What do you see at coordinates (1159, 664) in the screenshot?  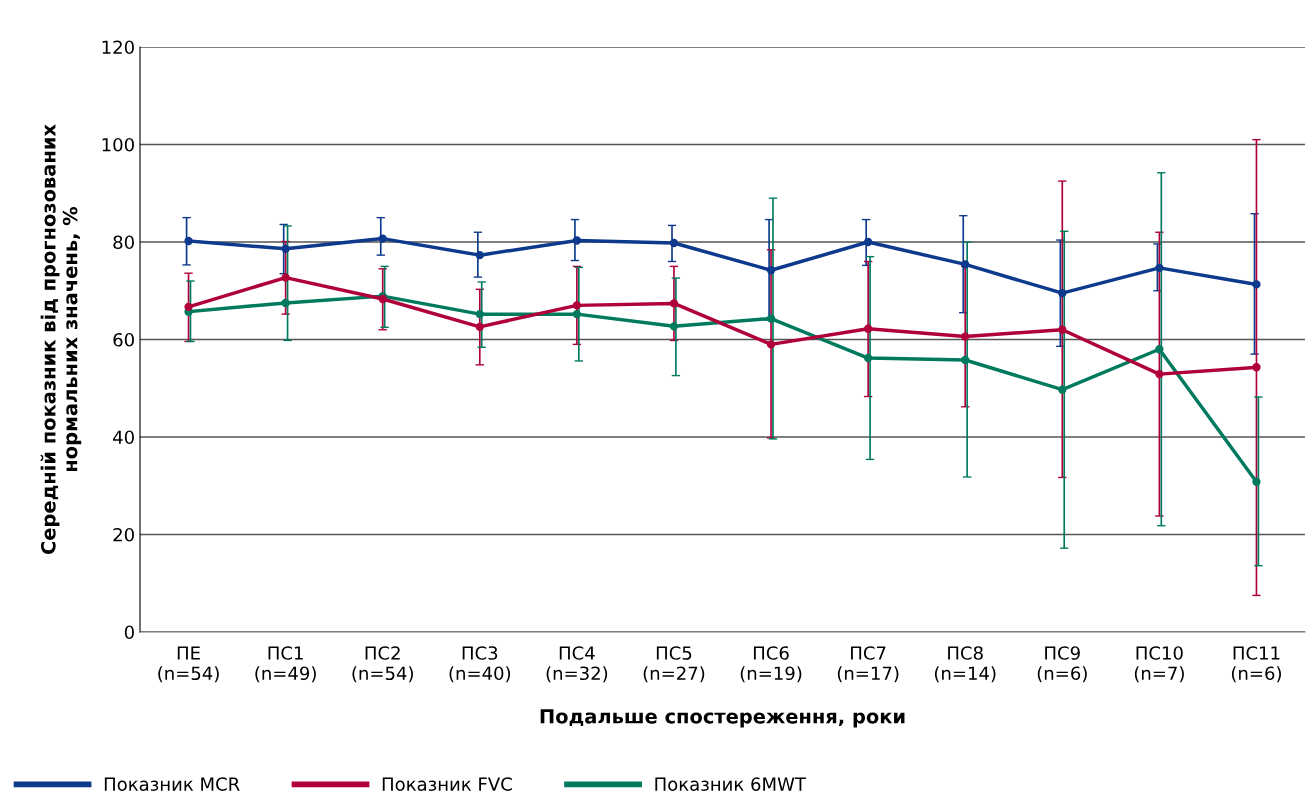 I see `x-tick-label: ПС10 (n=7)` at bounding box center [1159, 664].